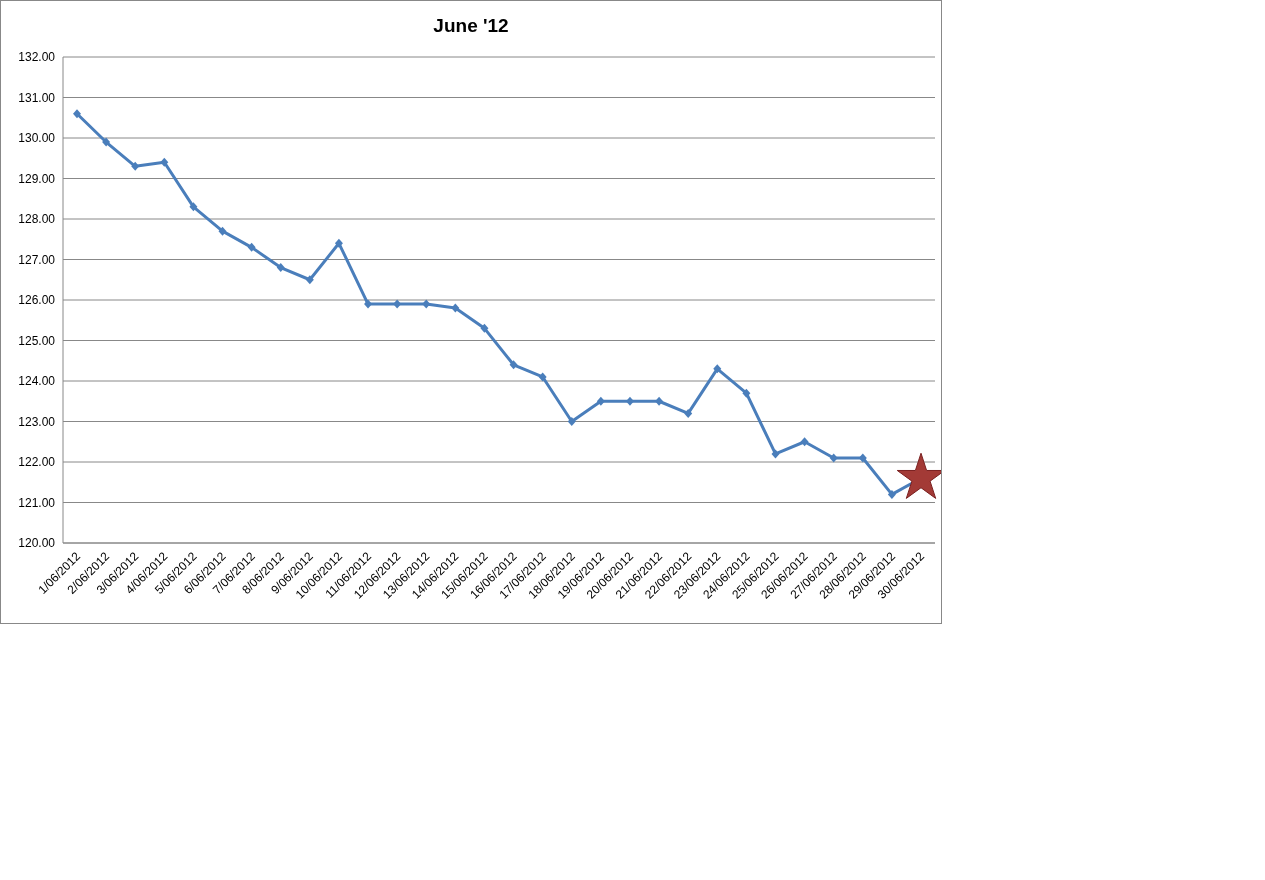 The height and width of the screenshot is (880, 1265). What do you see at coordinates (37, 462) in the screenshot?
I see `y-tick-label: 122.00` at bounding box center [37, 462].